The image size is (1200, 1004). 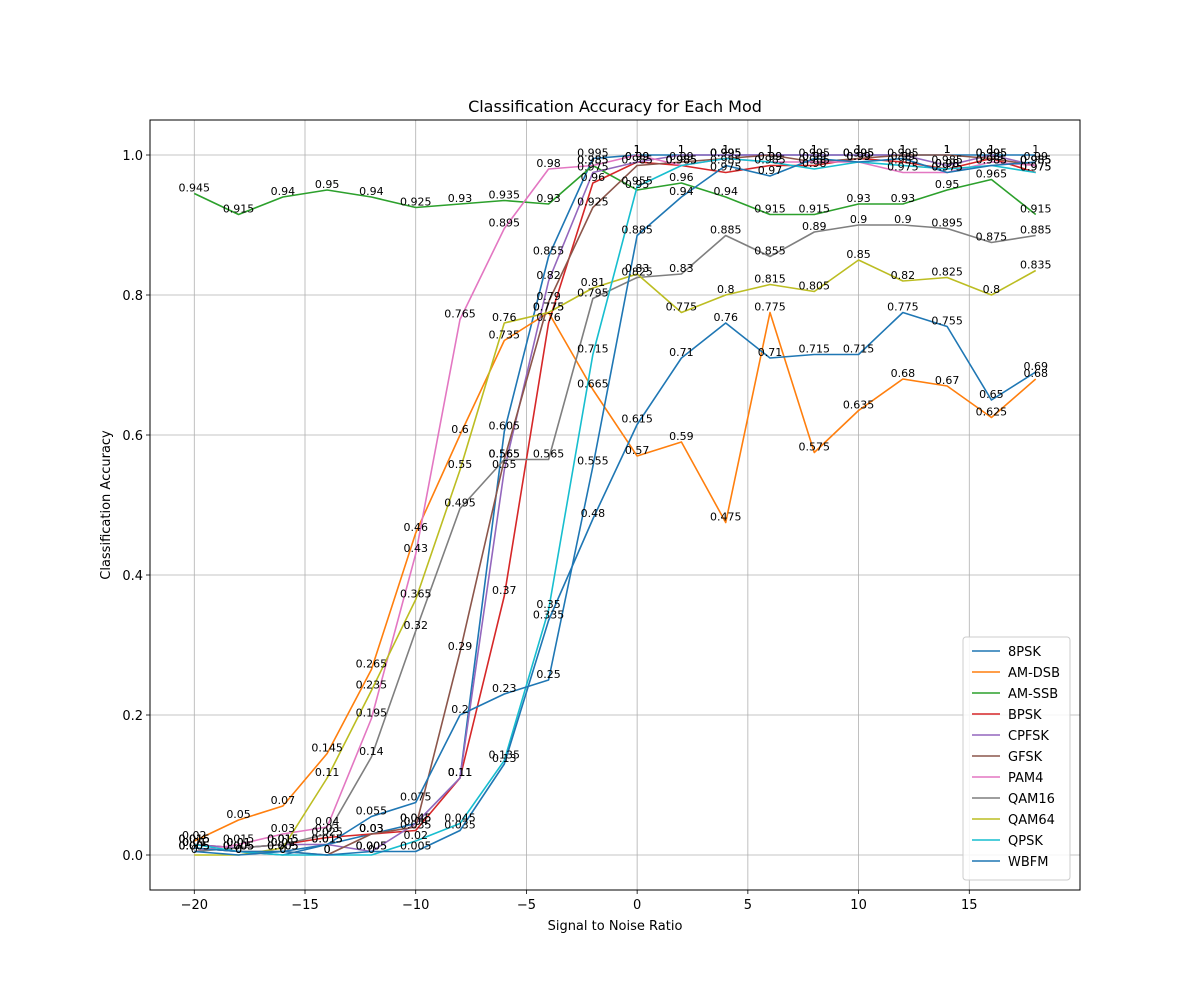 What do you see at coordinates (815, 286) in the screenshot?
I see `data-label: 0.805` at bounding box center [815, 286].